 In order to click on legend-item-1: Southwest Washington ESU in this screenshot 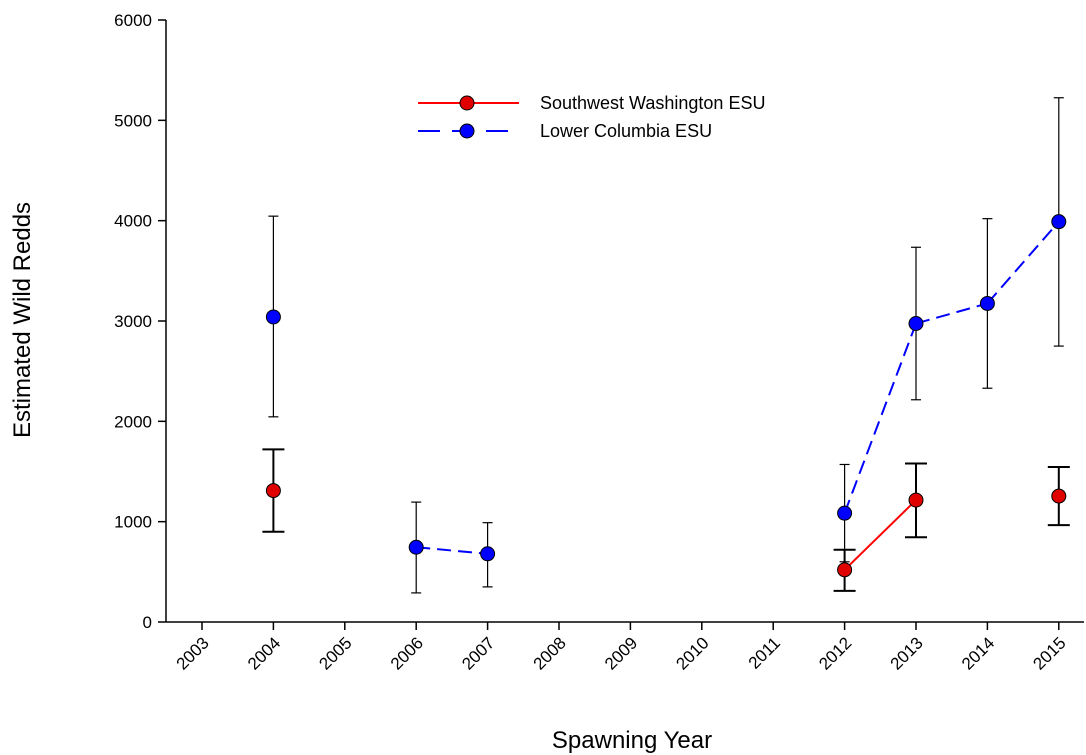, I will do `click(591, 103)`.